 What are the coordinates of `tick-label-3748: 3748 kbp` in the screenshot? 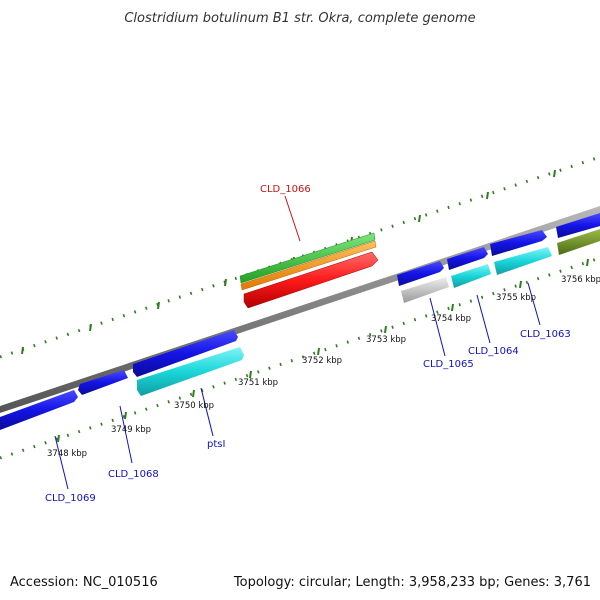 It's located at (67, 454).